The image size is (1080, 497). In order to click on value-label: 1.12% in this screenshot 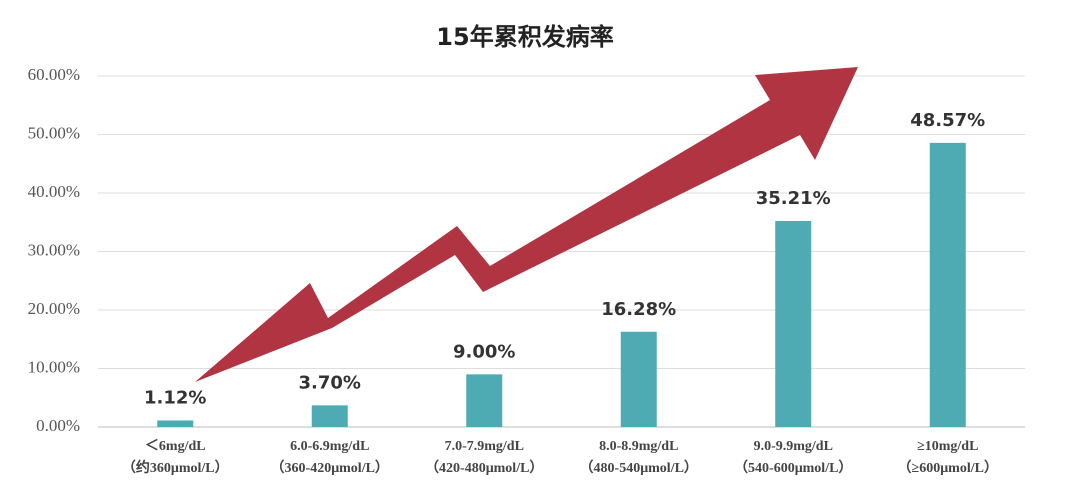, I will do `click(175, 397)`.